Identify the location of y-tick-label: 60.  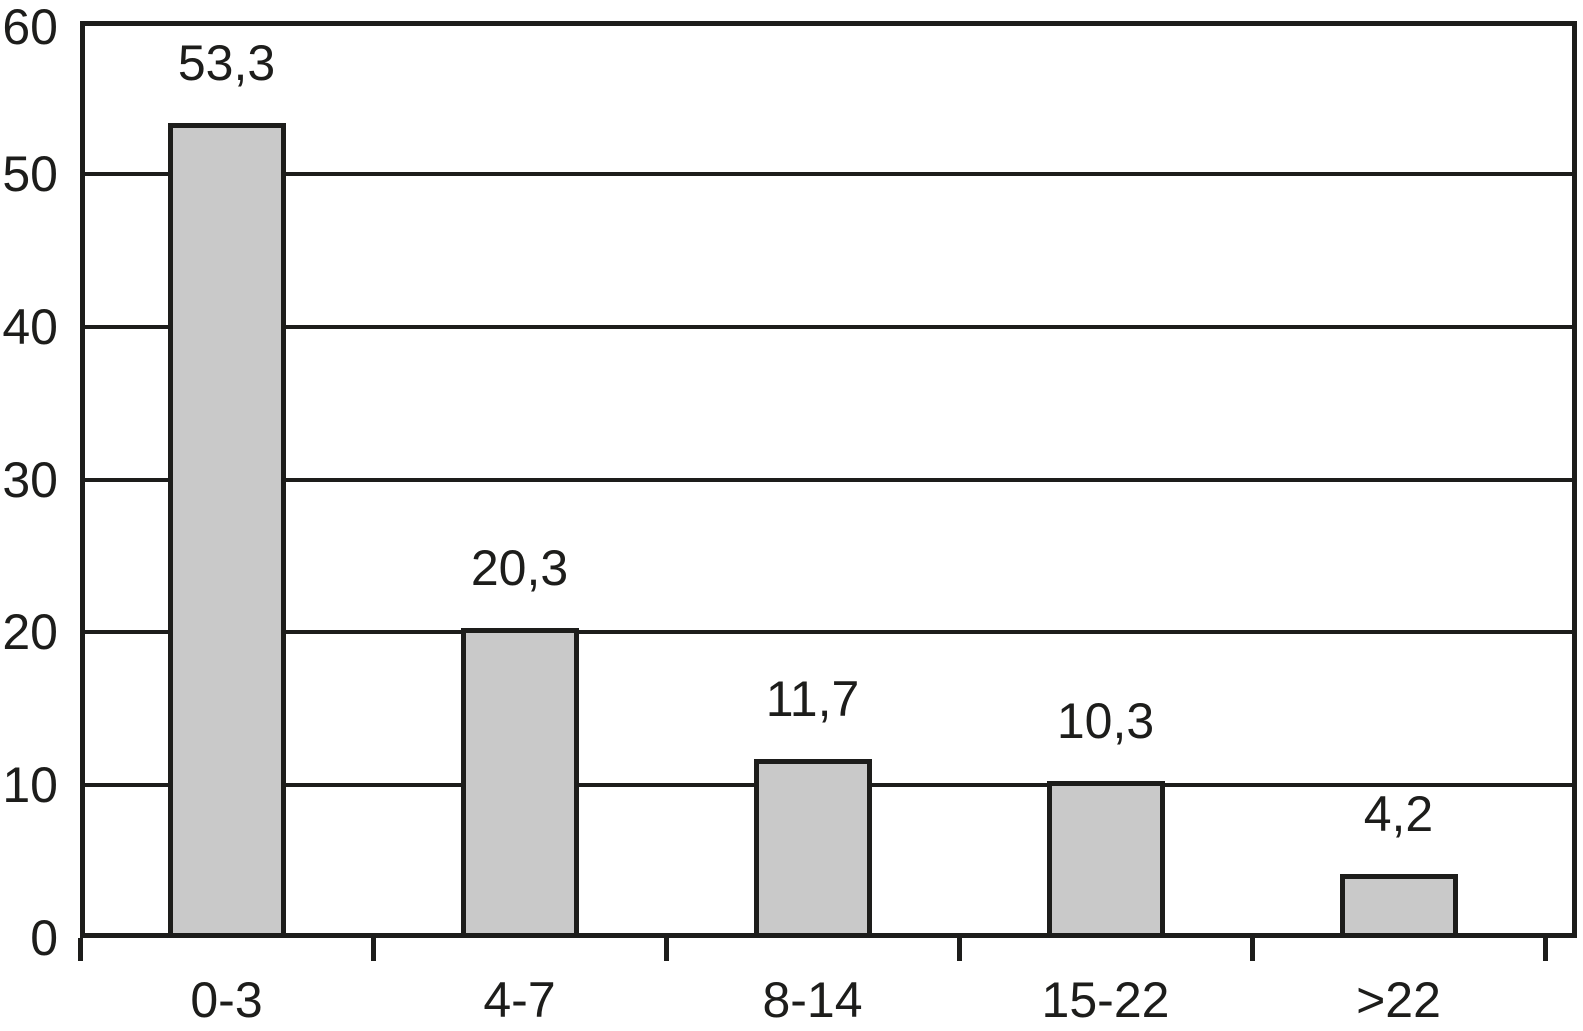
(30, 27).